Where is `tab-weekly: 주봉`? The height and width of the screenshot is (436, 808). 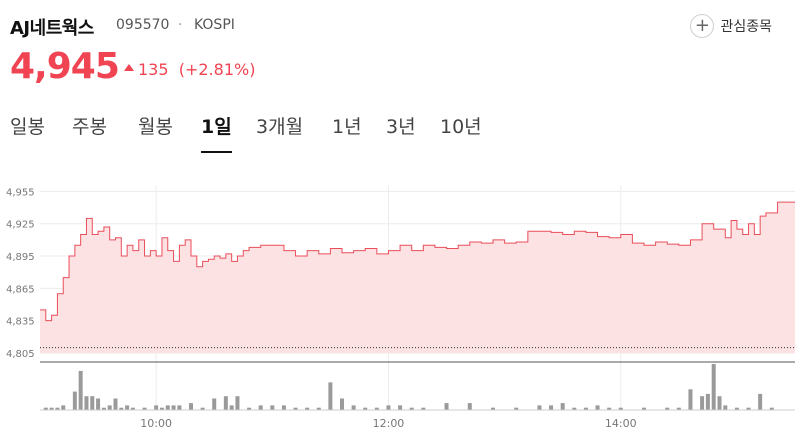 tab-weekly: 주봉 is located at coordinates (89, 127).